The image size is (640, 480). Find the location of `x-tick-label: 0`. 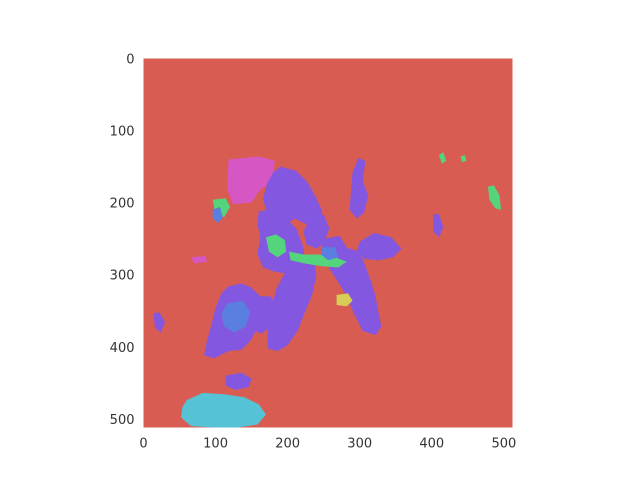

x-tick-label: 0 is located at coordinates (143, 444).